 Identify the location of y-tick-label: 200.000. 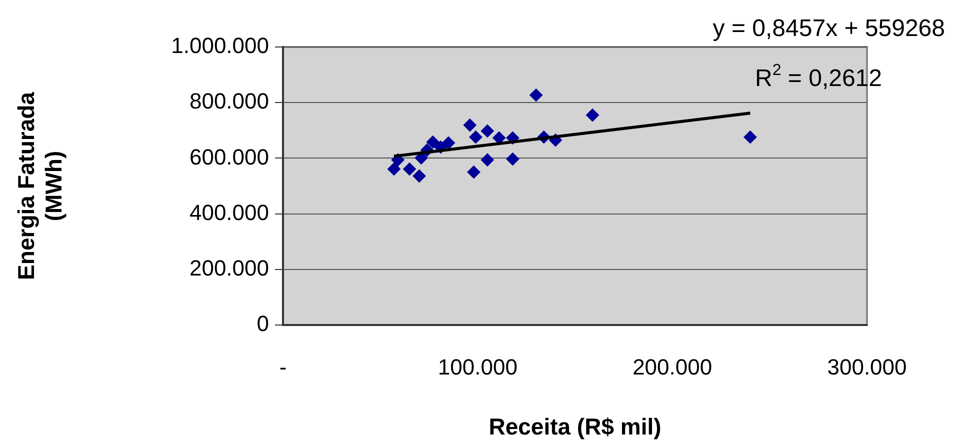
(229, 267).